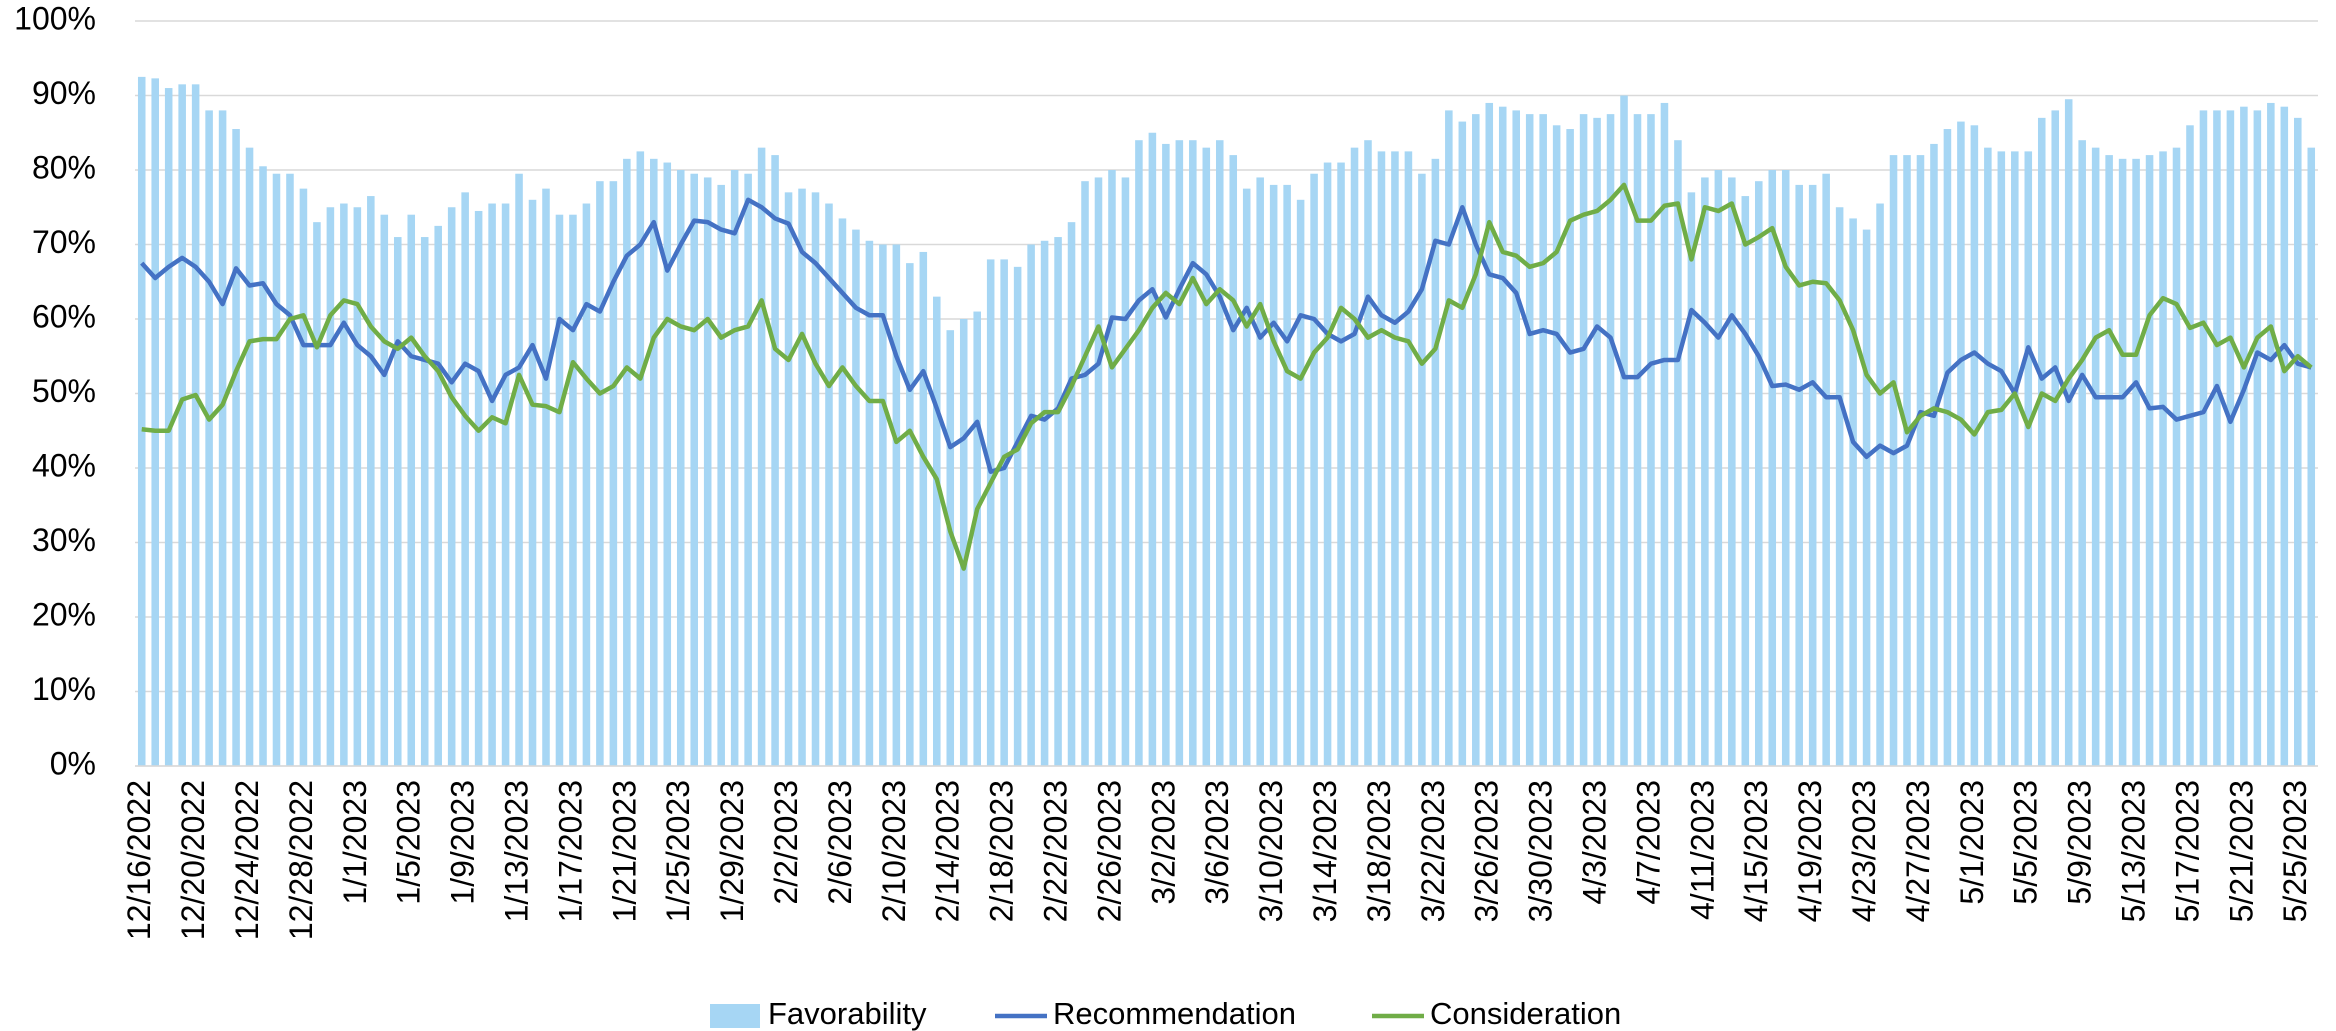 The width and height of the screenshot is (2336, 1031). Describe the element at coordinates (1379, 851) in the screenshot. I see `x-tick-label: 3/18/2023` at that location.